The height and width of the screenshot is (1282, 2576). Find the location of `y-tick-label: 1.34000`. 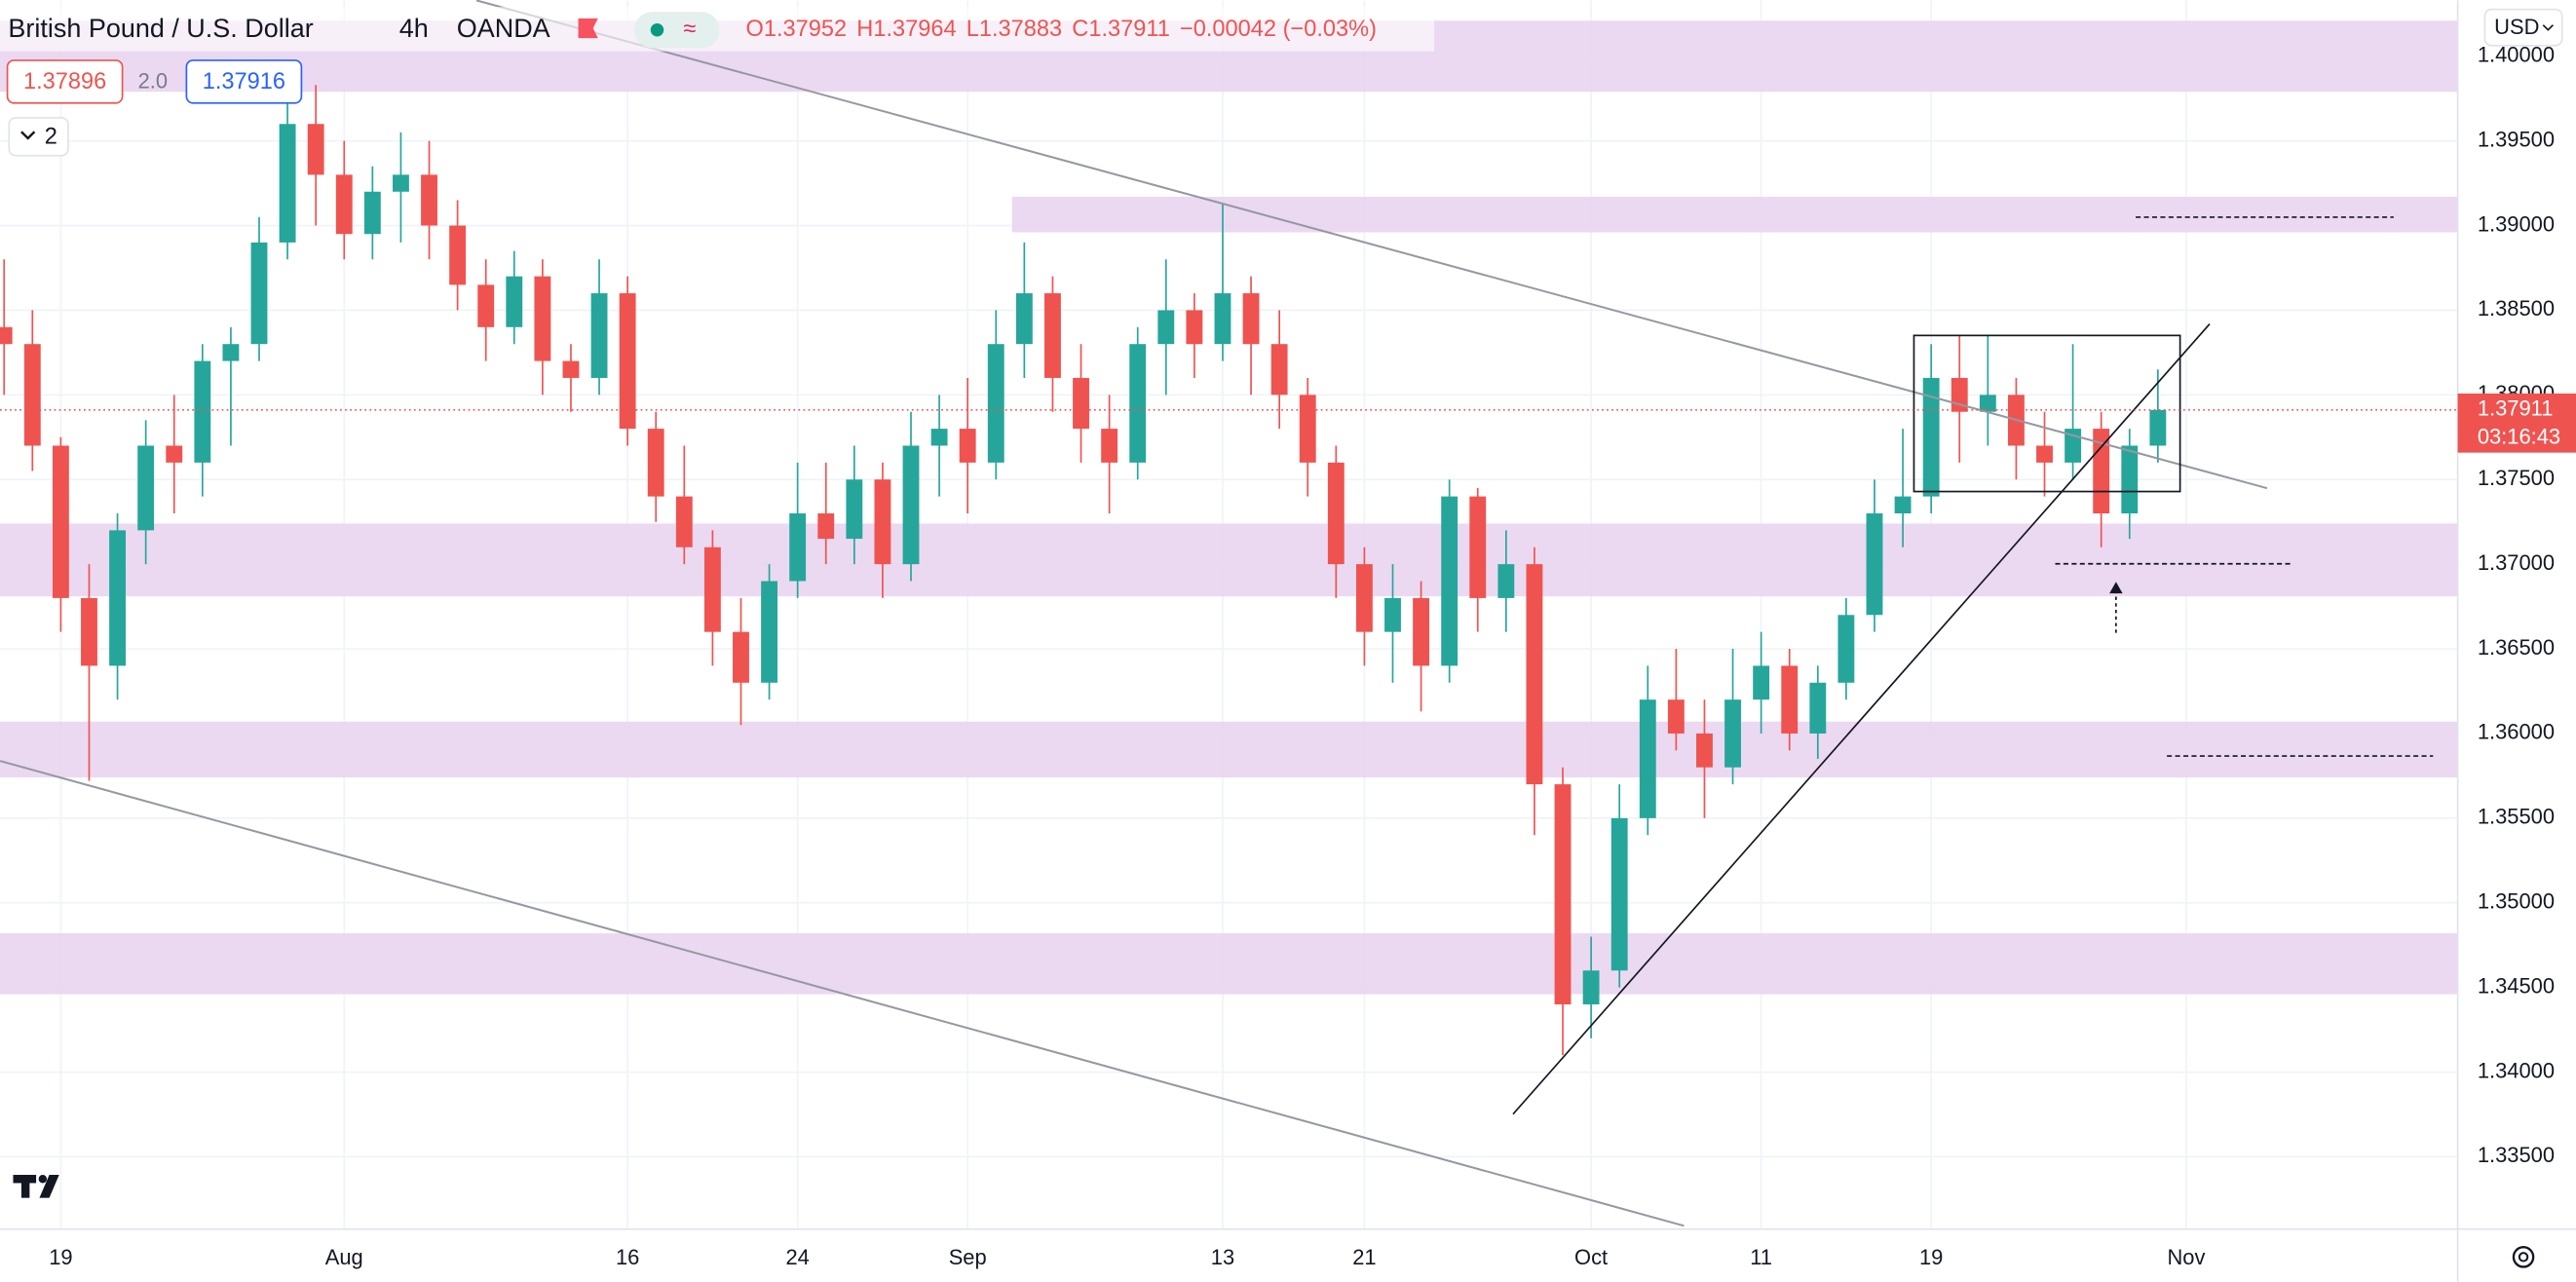

y-tick-label: 1.34000 is located at coordinates (2516, 1070).